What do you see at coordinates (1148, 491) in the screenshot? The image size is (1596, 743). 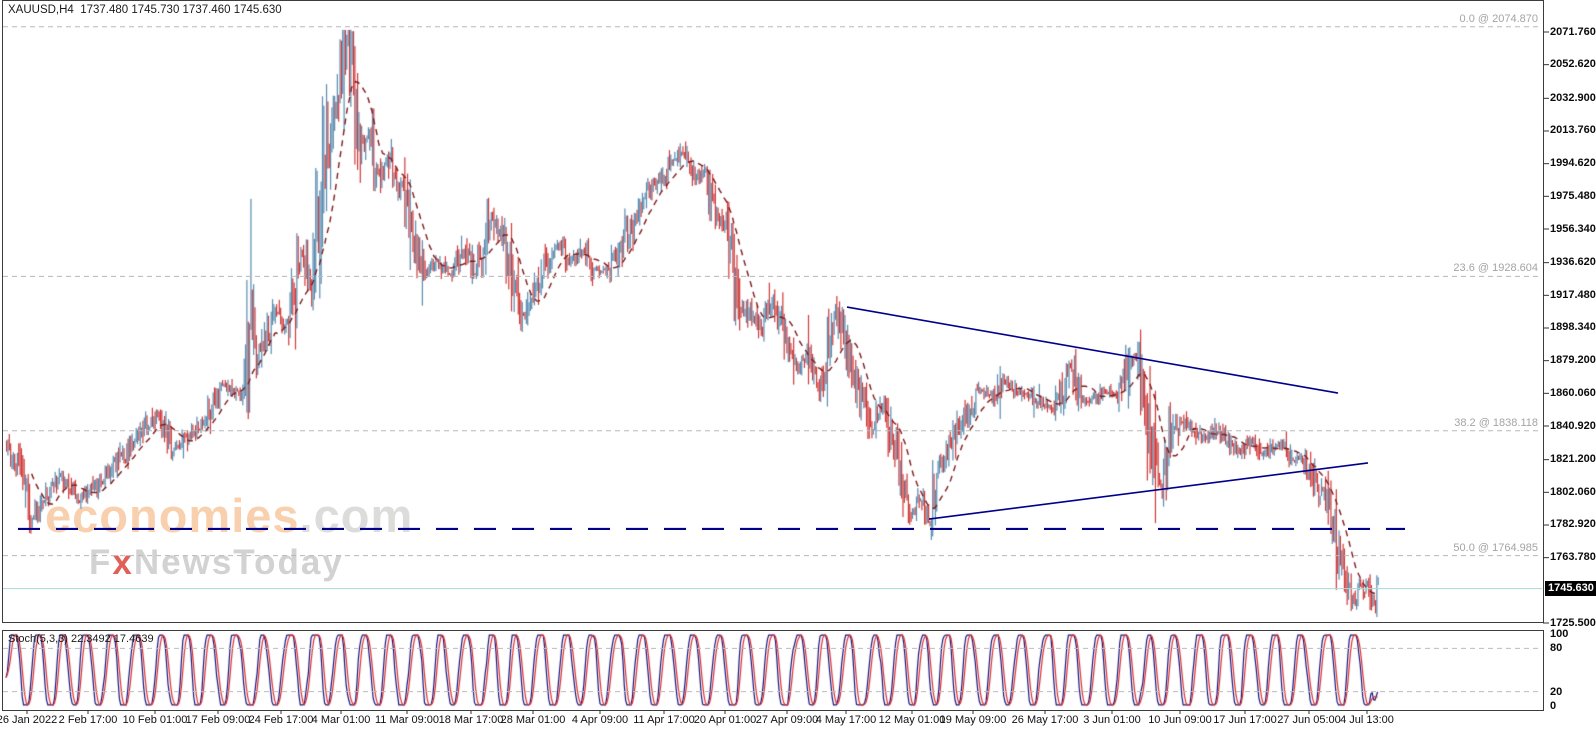 I see `lower-ascending-trendline` at bounding box center [1148, 491].